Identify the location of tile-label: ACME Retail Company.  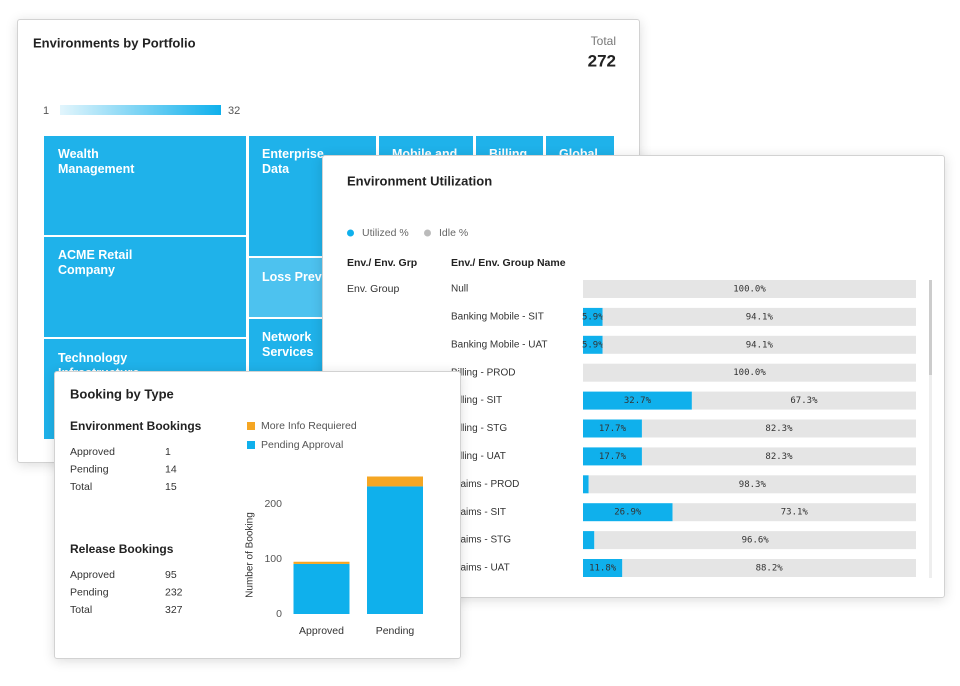
(95, 262).